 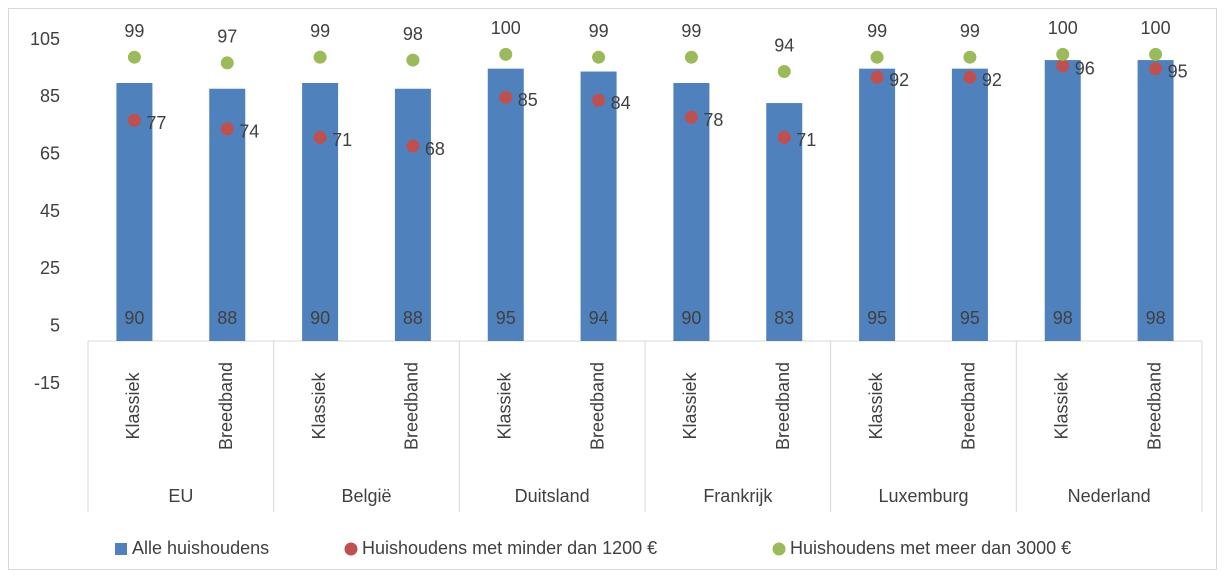 I want to click on y-tick-label: 45, so click(x=50, y=211).